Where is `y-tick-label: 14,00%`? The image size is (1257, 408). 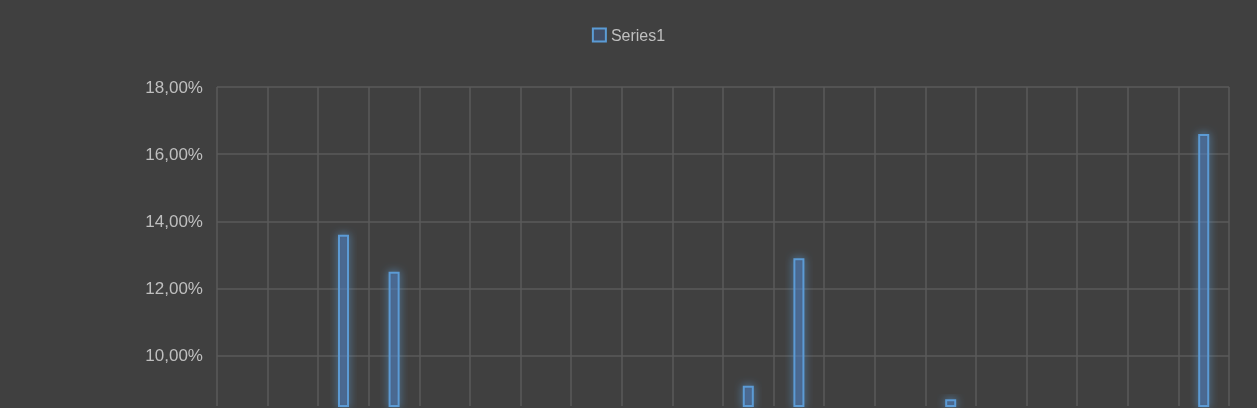
y-tick-label: 14,00% is located at coordinates (174, 221).